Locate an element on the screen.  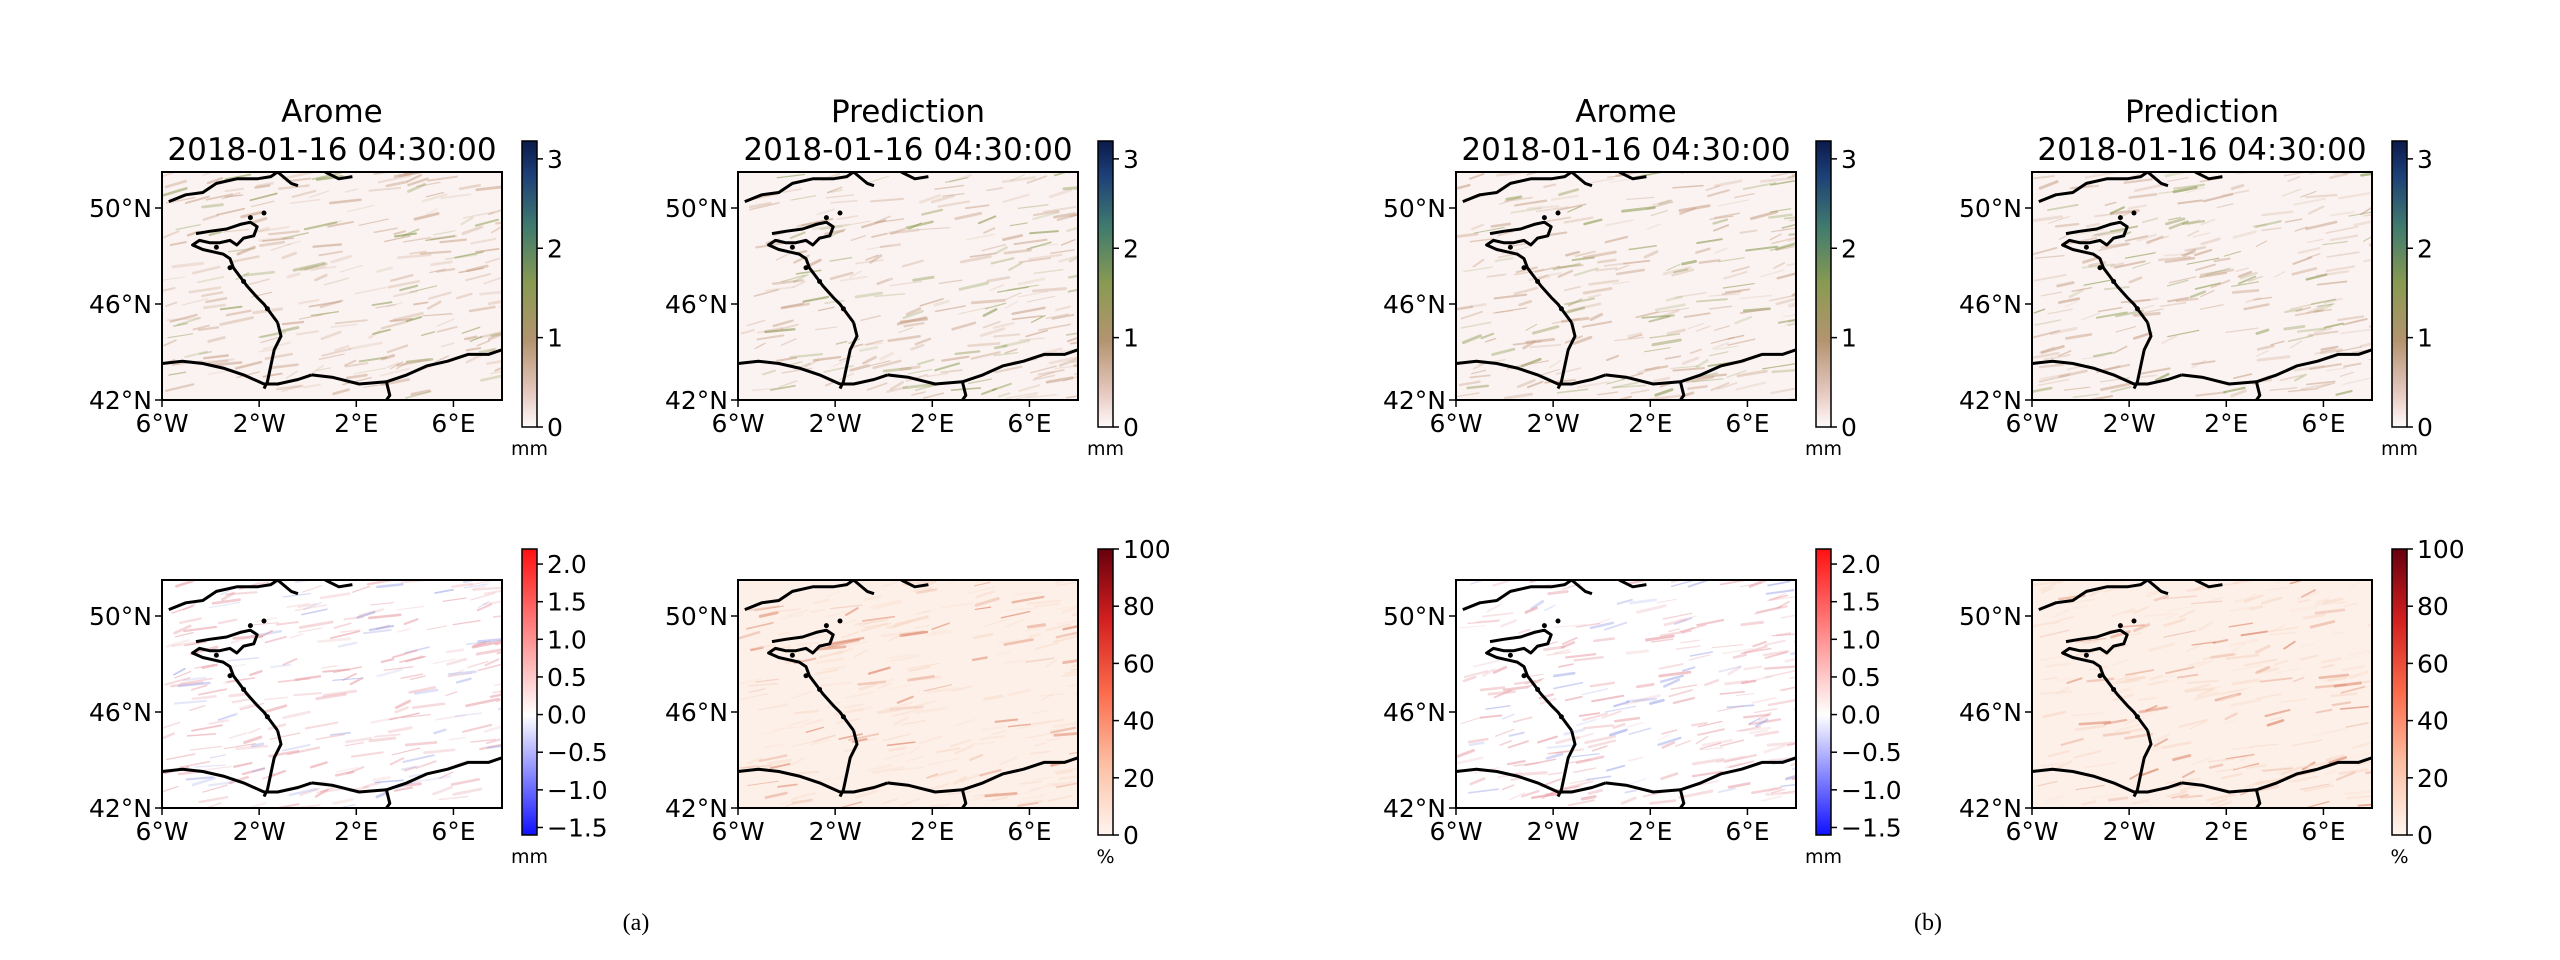
colorbar-tick-label: 60 is located at coordinates (1139, 663).